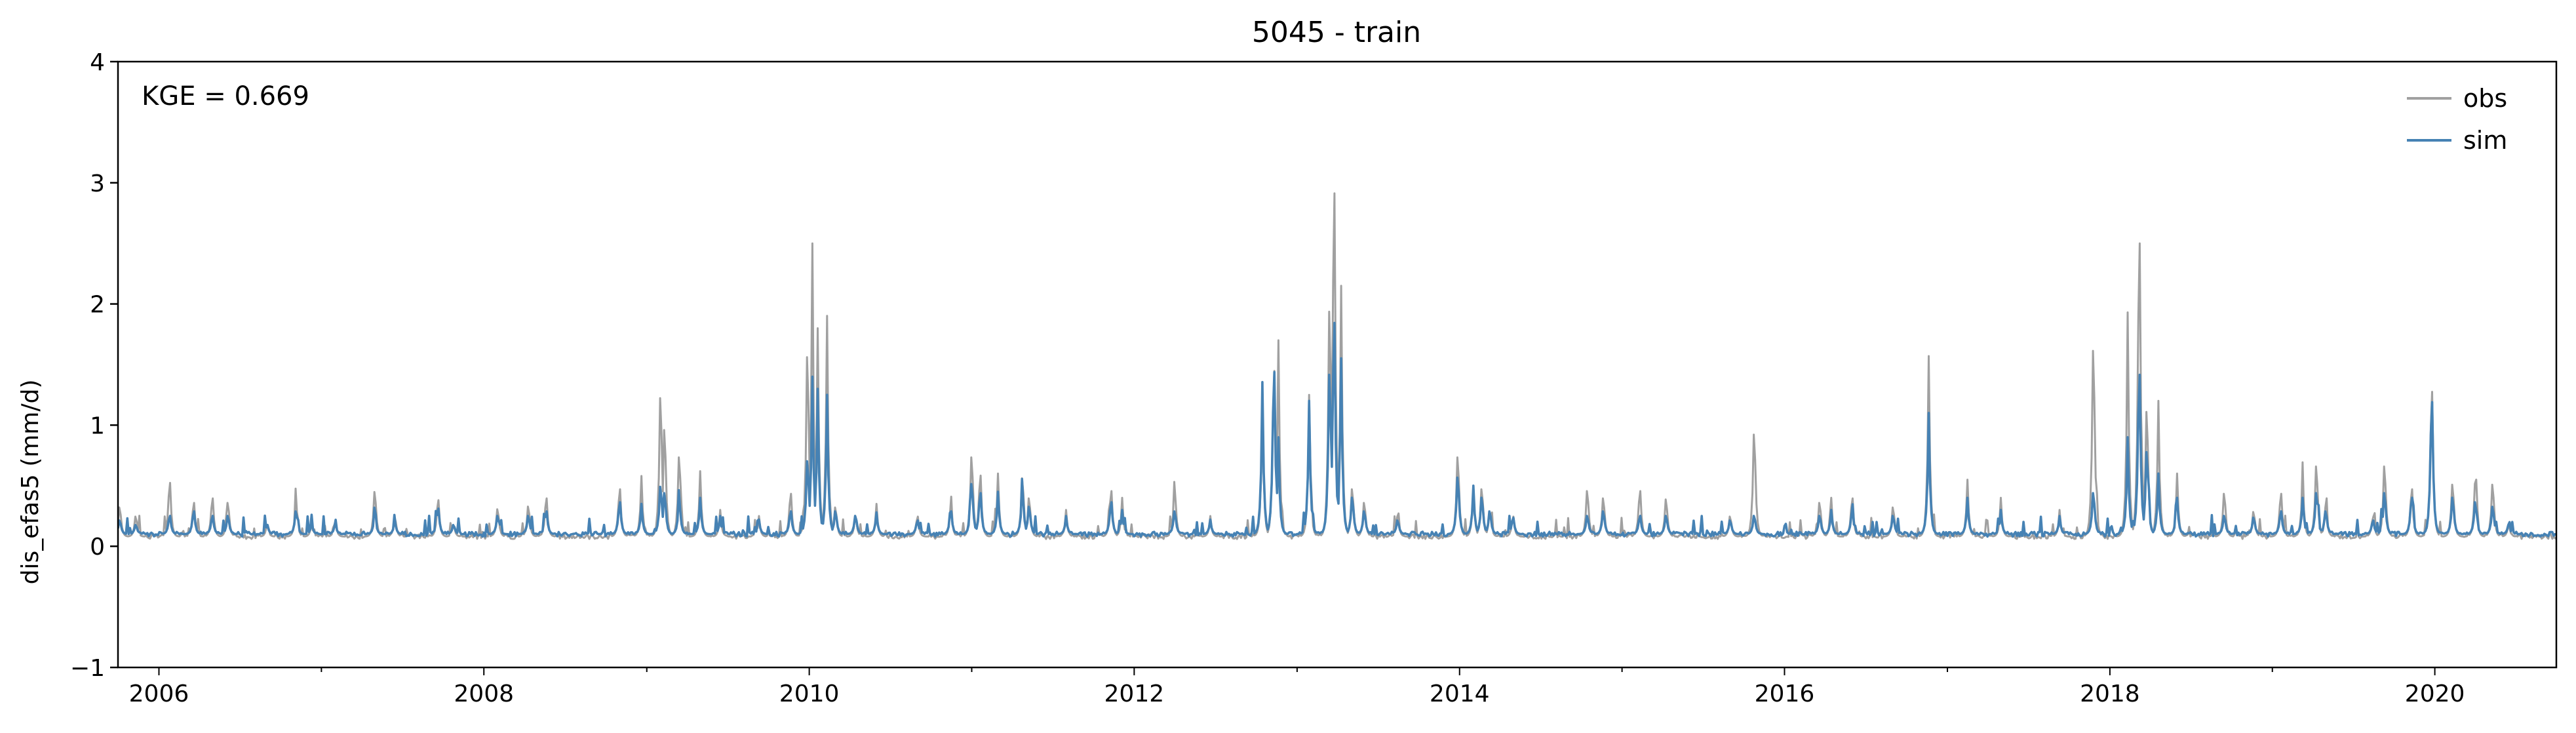 The image size is (2576, 733). I want to click on y-tick-label: 2, so click(97, 305).